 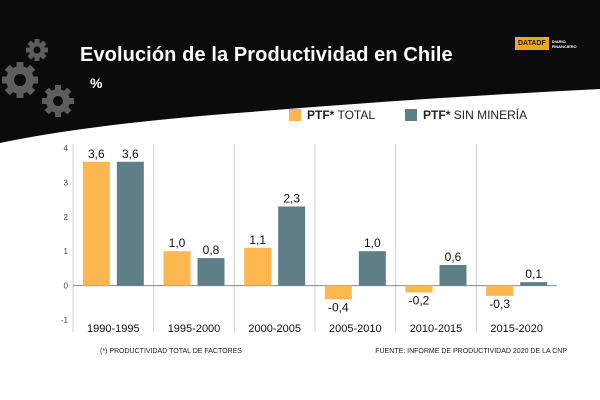 I want to click on x-tick-label: 2005-2010, so click(x=355, y=329).